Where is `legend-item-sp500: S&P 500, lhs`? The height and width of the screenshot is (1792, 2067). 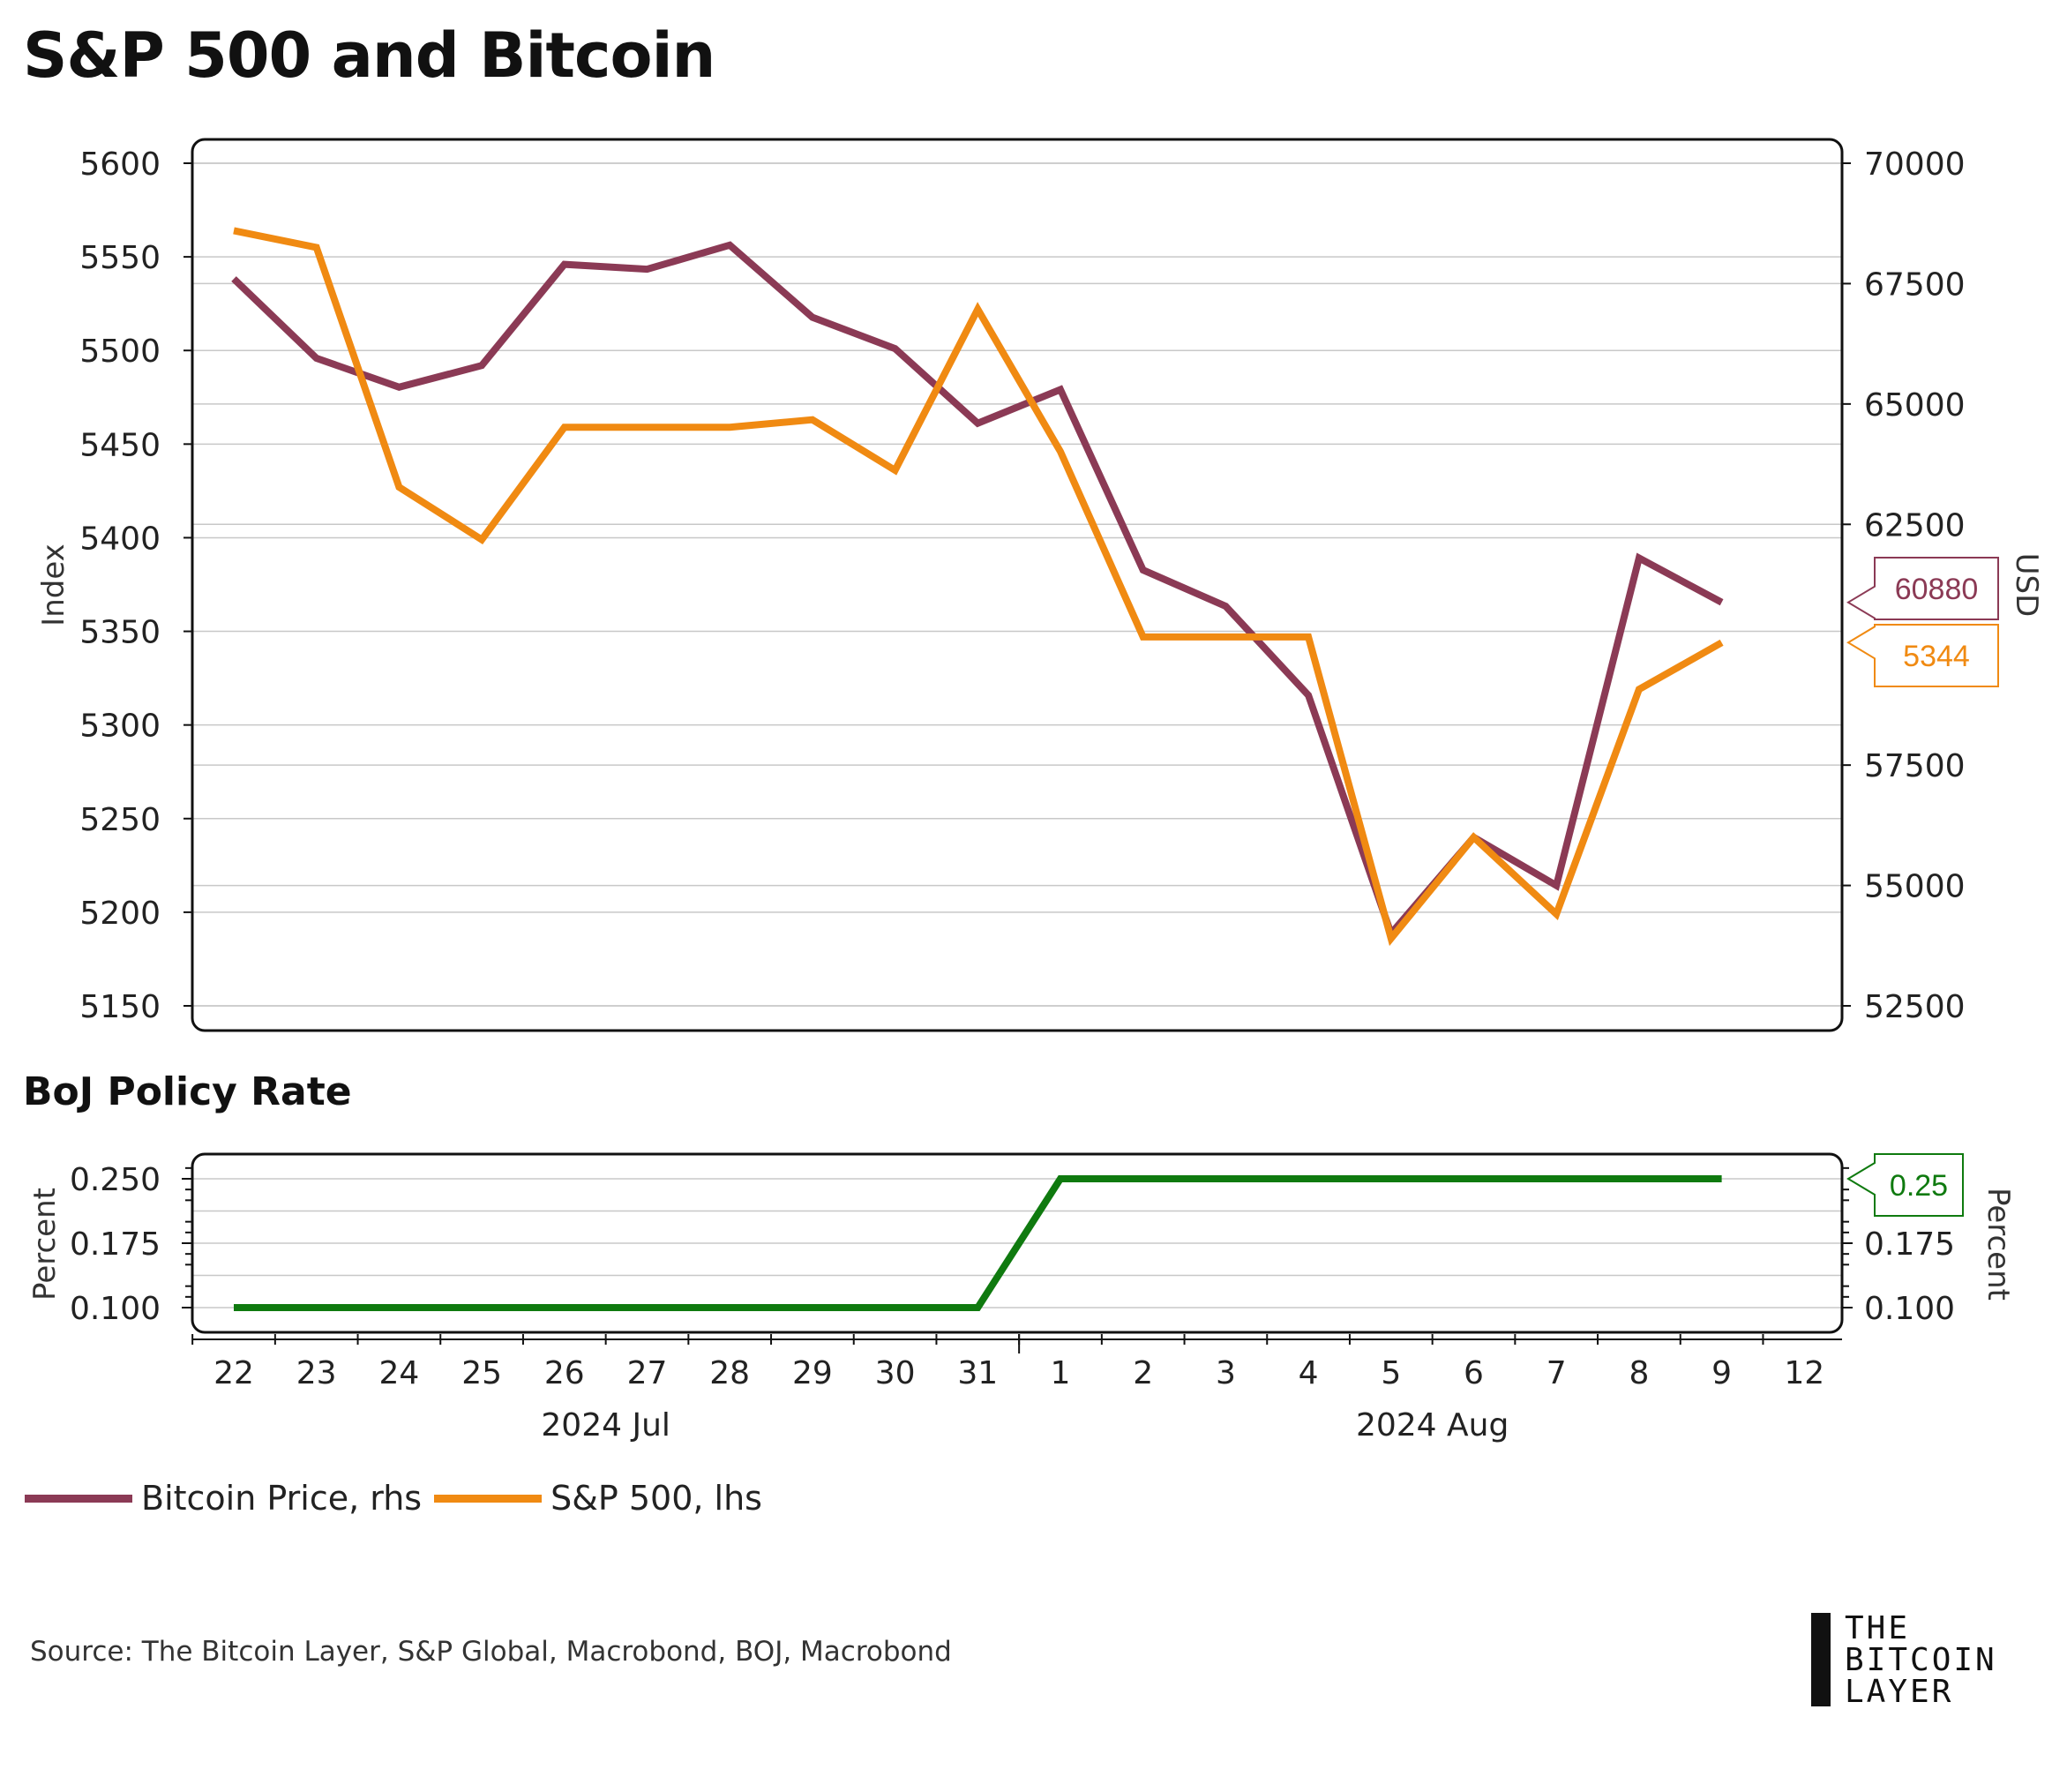
legend-item-sp500: S&P 500, lhs is located at coordinates (598, 1498).